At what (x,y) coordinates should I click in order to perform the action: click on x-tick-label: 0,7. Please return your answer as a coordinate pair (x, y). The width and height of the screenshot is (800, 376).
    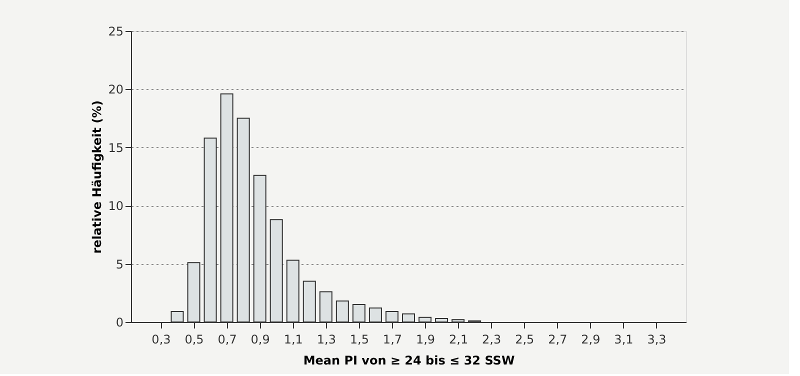
    Looking at the image, I should click on (227, 339).